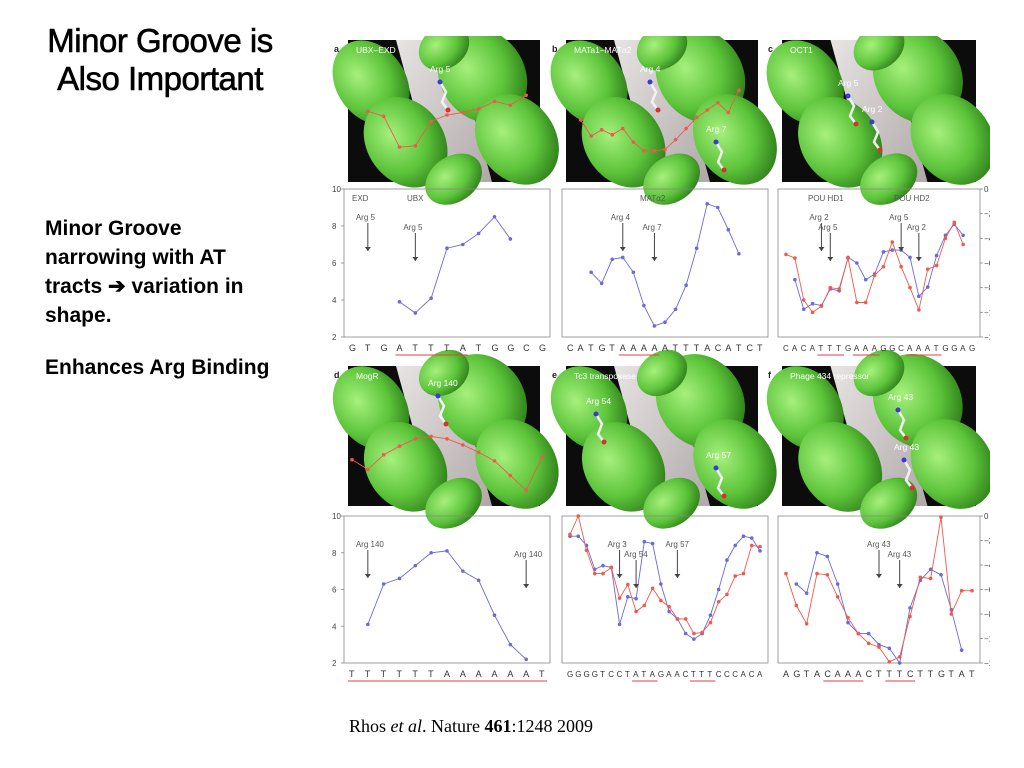 The image size is (1024, 768). Describe the element at coordinates (987, 614) in the screenshot. I see `axis-tick-label: −8` at that location.